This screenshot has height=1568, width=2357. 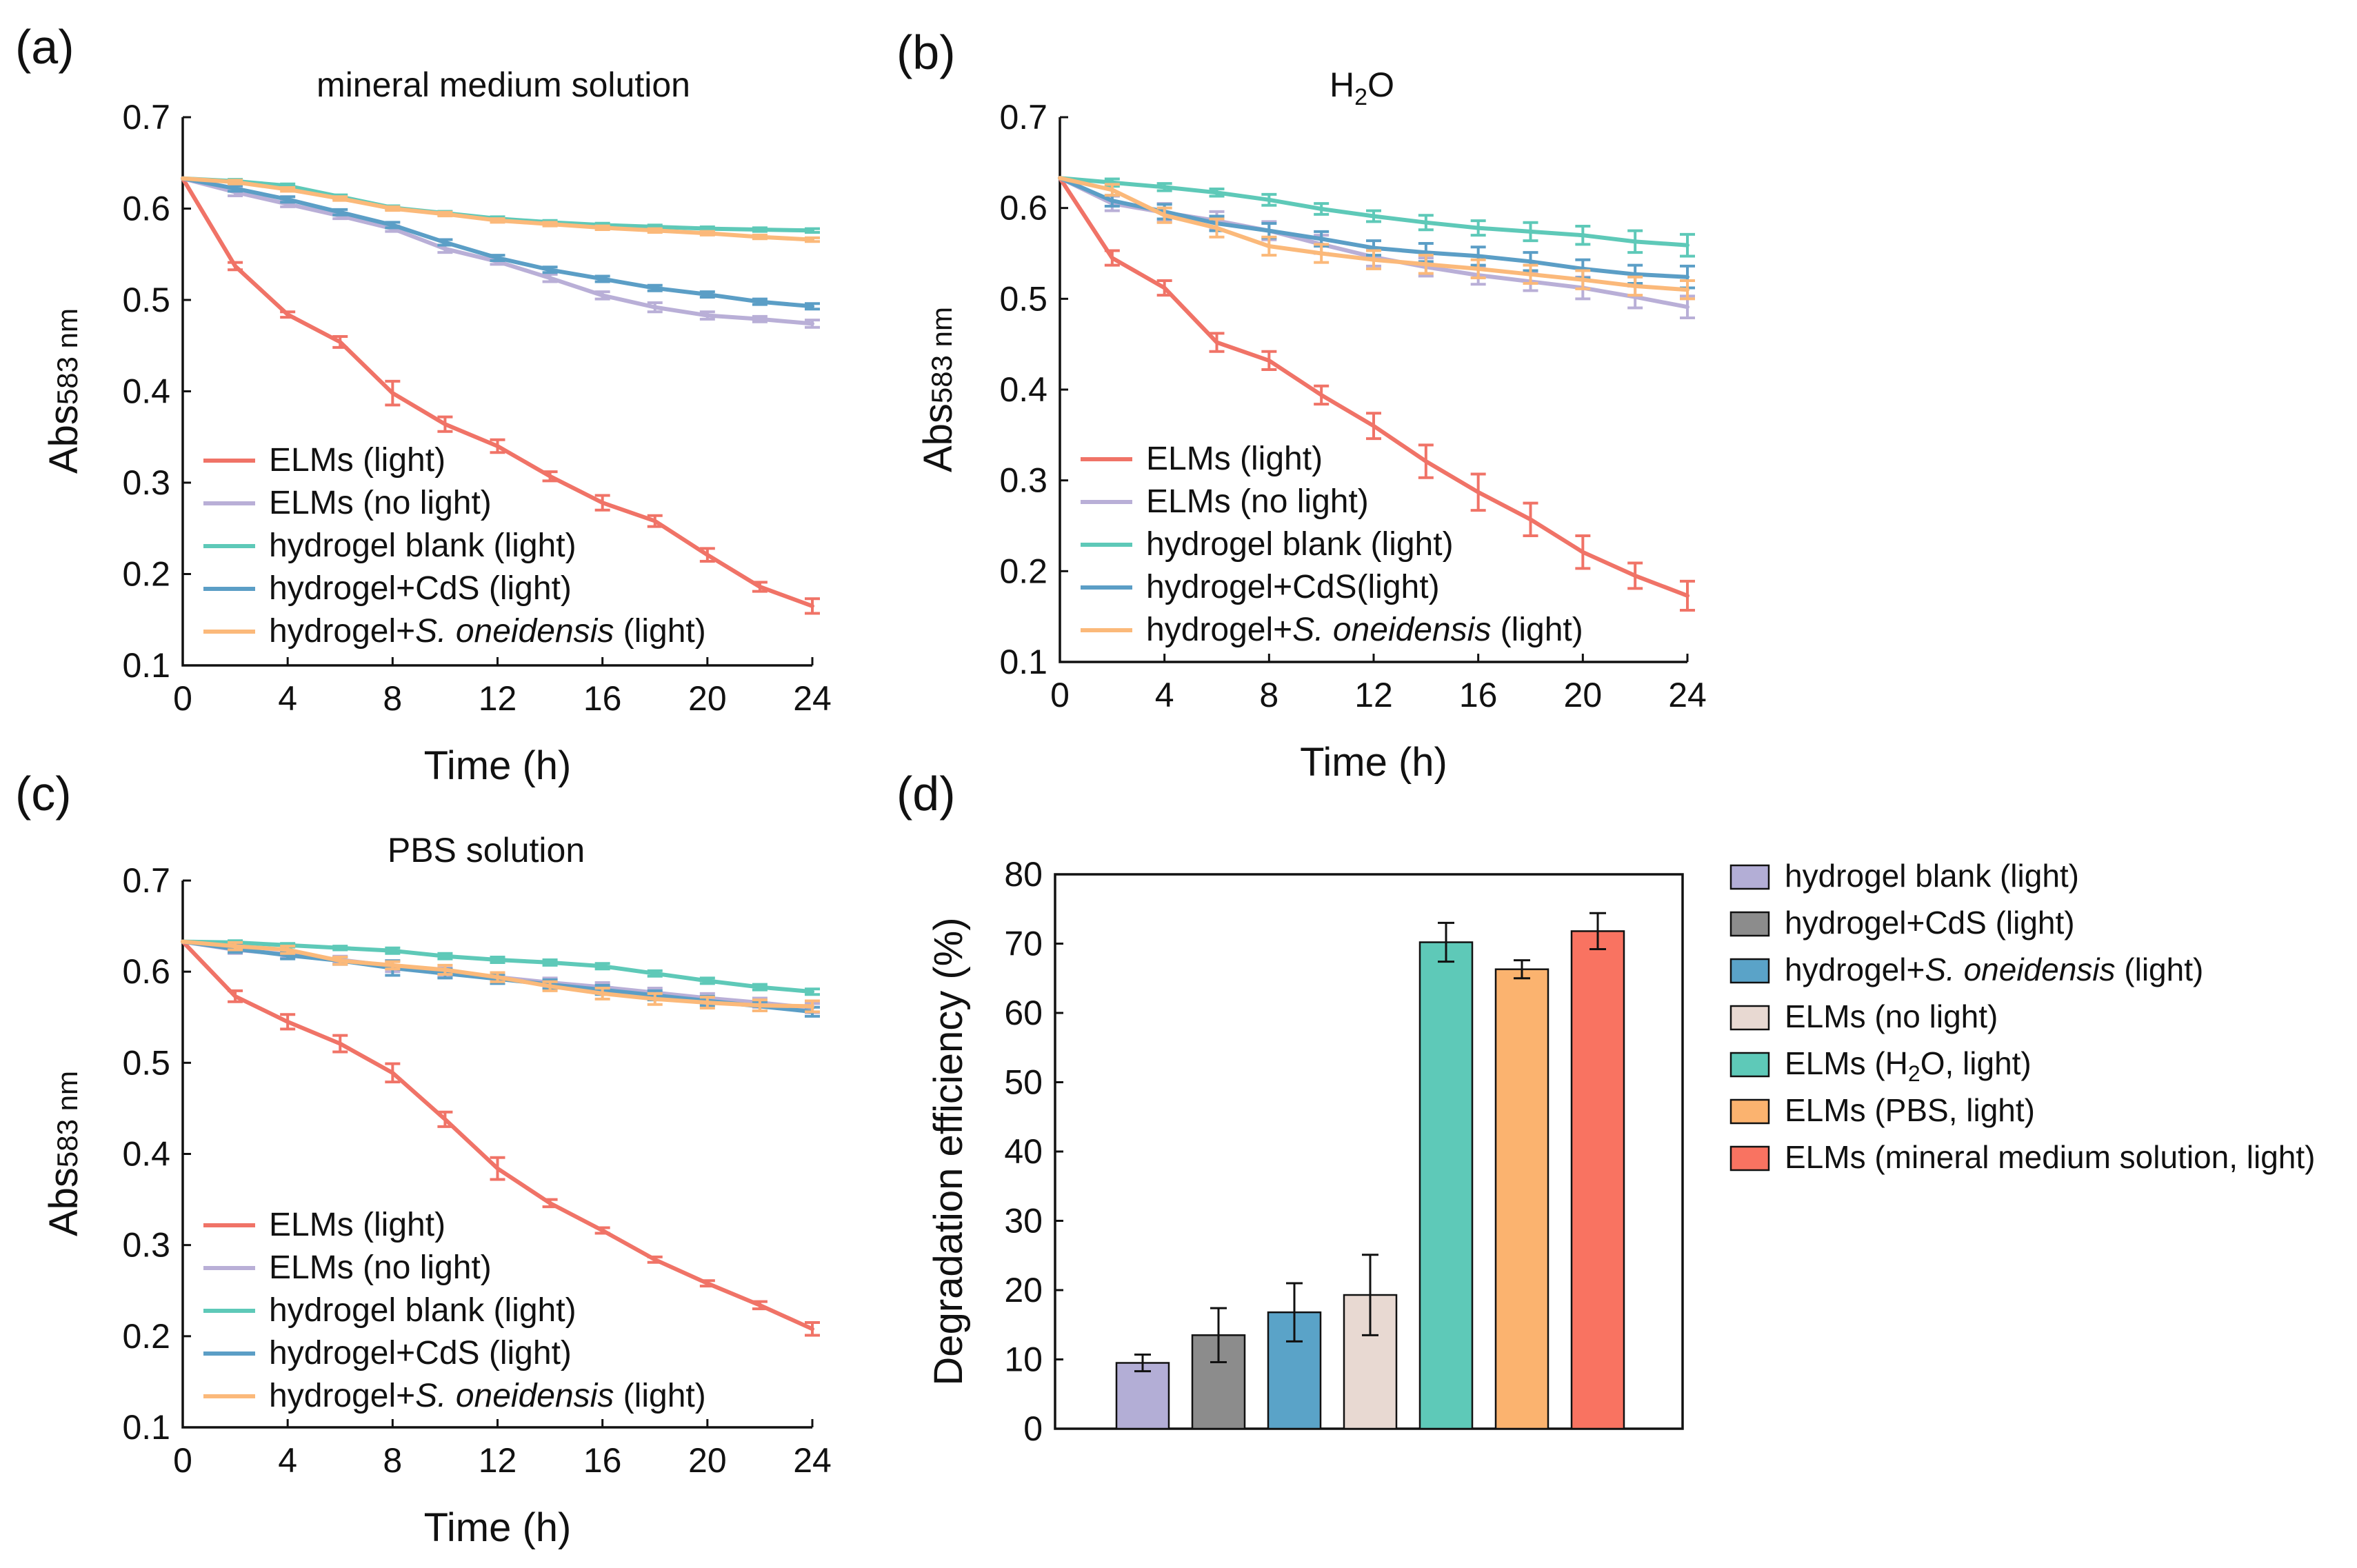 I want to click on legend-label-part: S. oneidensis, so click(x=1391, y=630).